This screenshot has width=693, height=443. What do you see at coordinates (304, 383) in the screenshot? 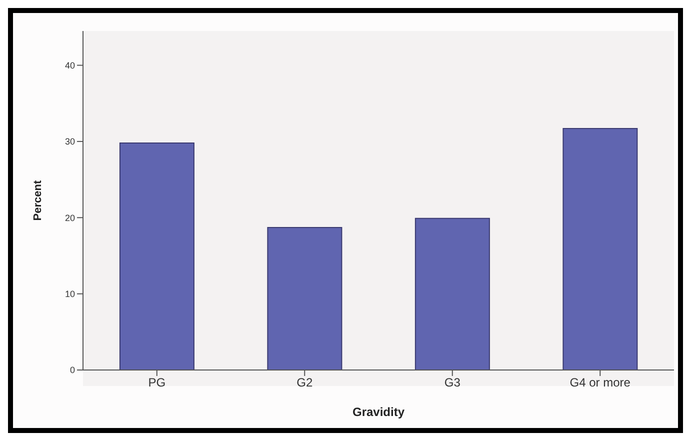
I see `x-tick-label: G2` at bounding box center [304, 383].